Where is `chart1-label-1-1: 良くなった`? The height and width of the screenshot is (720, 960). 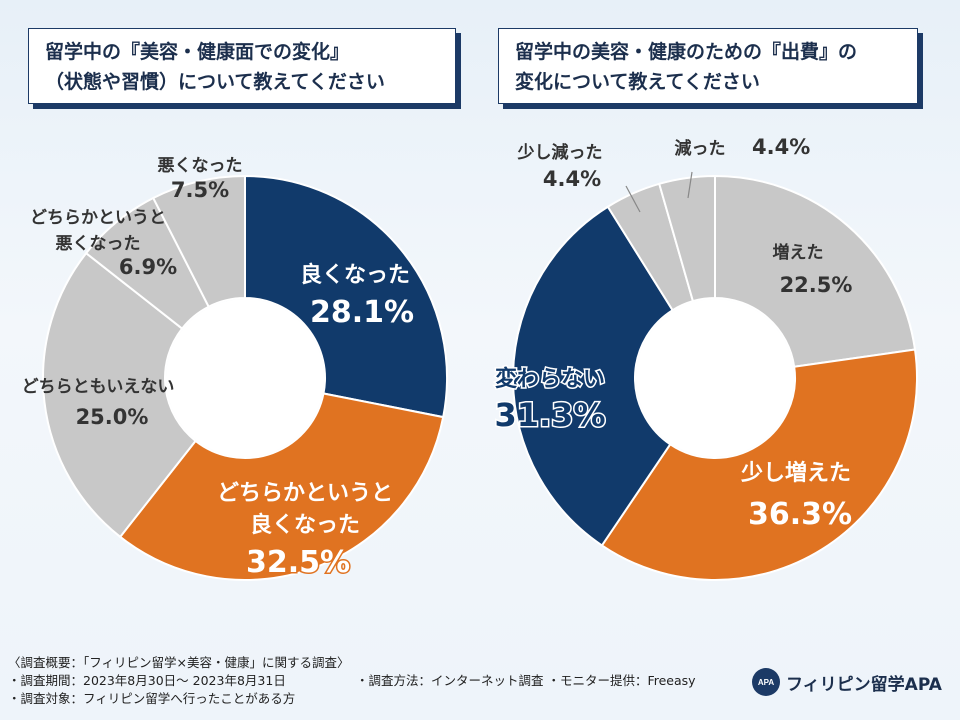 chart1-label-1-1: 良くなった is located at coordinates (355, 275).